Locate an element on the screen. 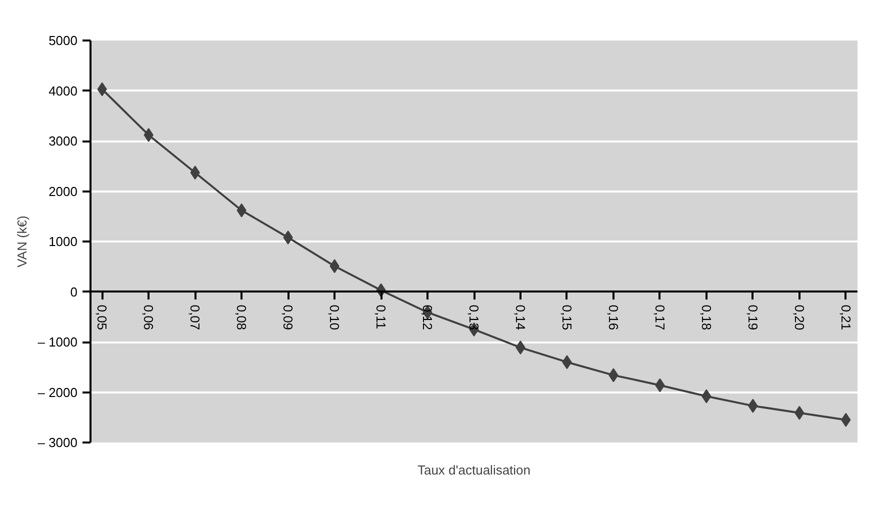  x-tick-label: 0,18 is located at coordinates (706, 317).